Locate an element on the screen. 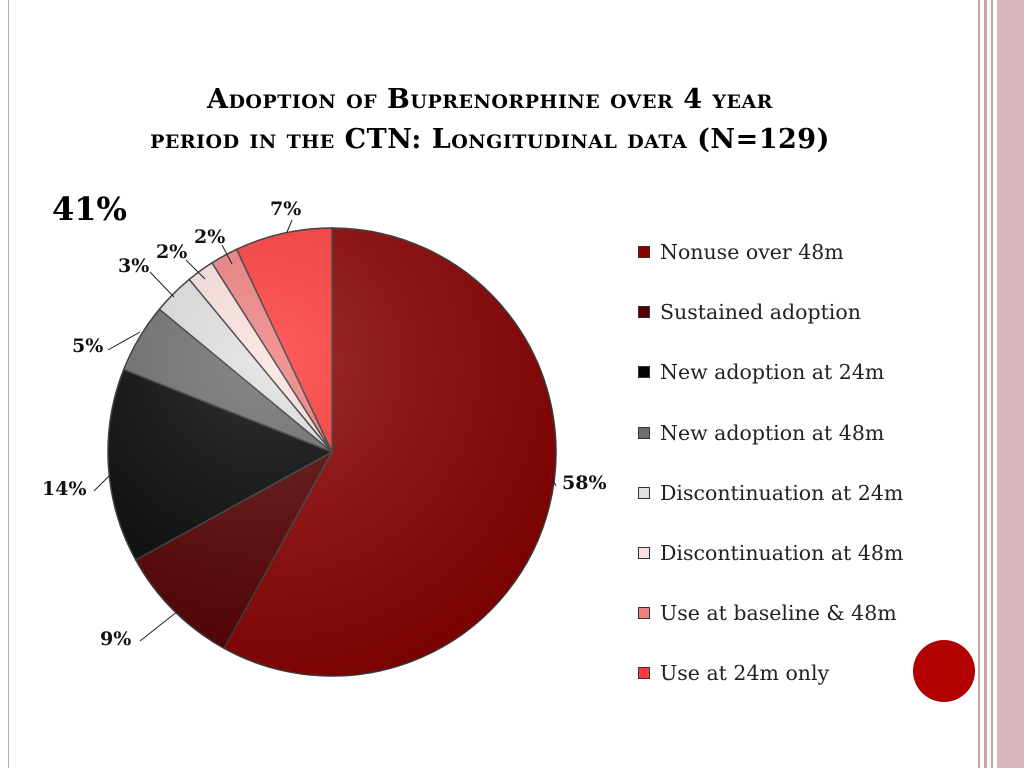 The width and height of the screenshot is (1024, 768). legend-label: Discontinuation at 24m is located at coordinates (782, 492).